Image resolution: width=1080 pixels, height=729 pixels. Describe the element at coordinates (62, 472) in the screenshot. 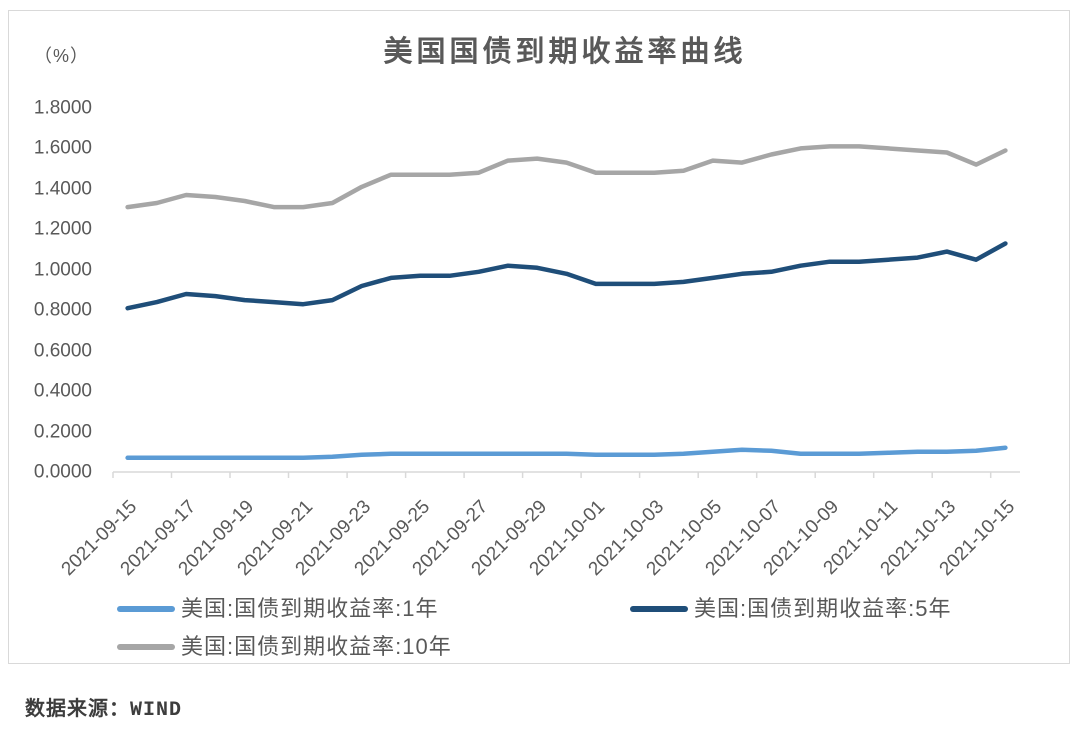

I see `y-tick-label: 0.0000` at that location.